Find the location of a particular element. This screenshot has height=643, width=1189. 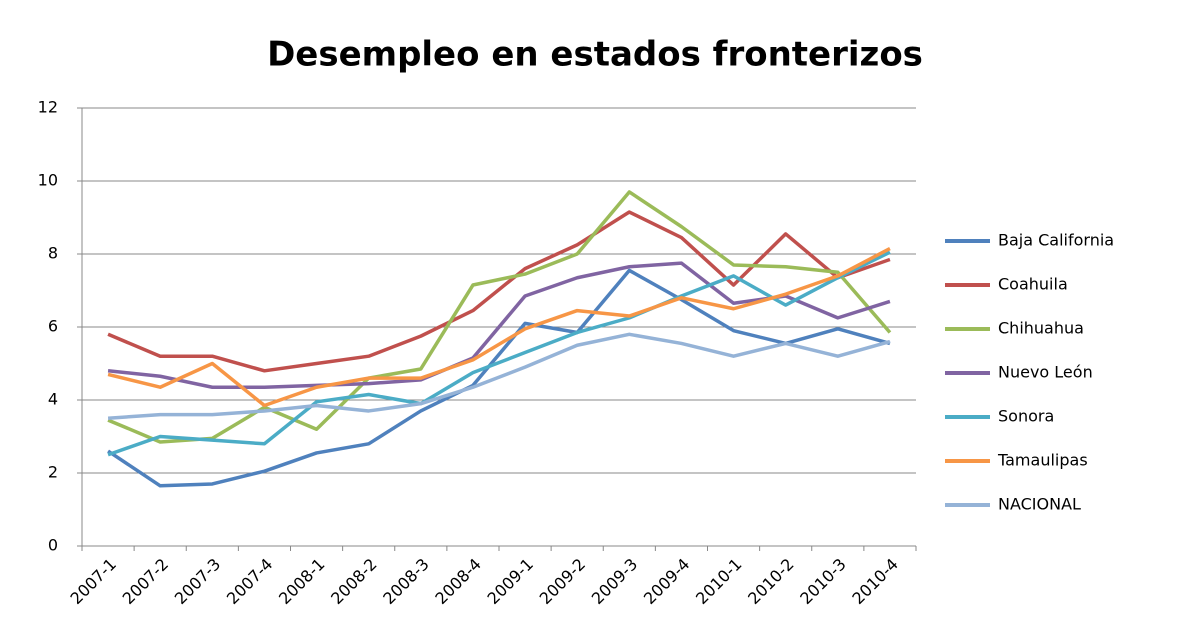

y-tick-label: 4 is located at coordinates (53, 399).